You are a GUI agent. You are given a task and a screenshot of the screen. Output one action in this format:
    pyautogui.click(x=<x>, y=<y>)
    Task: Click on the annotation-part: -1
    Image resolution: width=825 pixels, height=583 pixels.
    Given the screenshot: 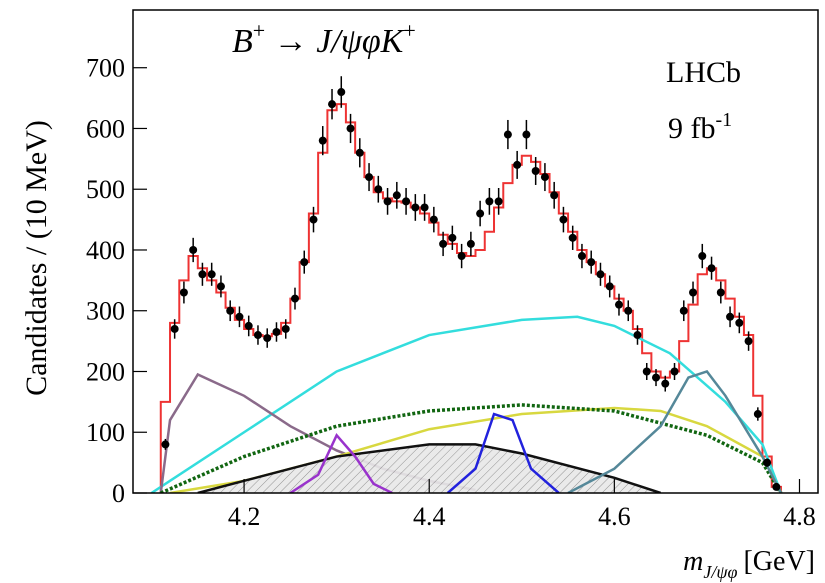 What is the action you would take?
    pyautogui.click(x=724, y=120)
    